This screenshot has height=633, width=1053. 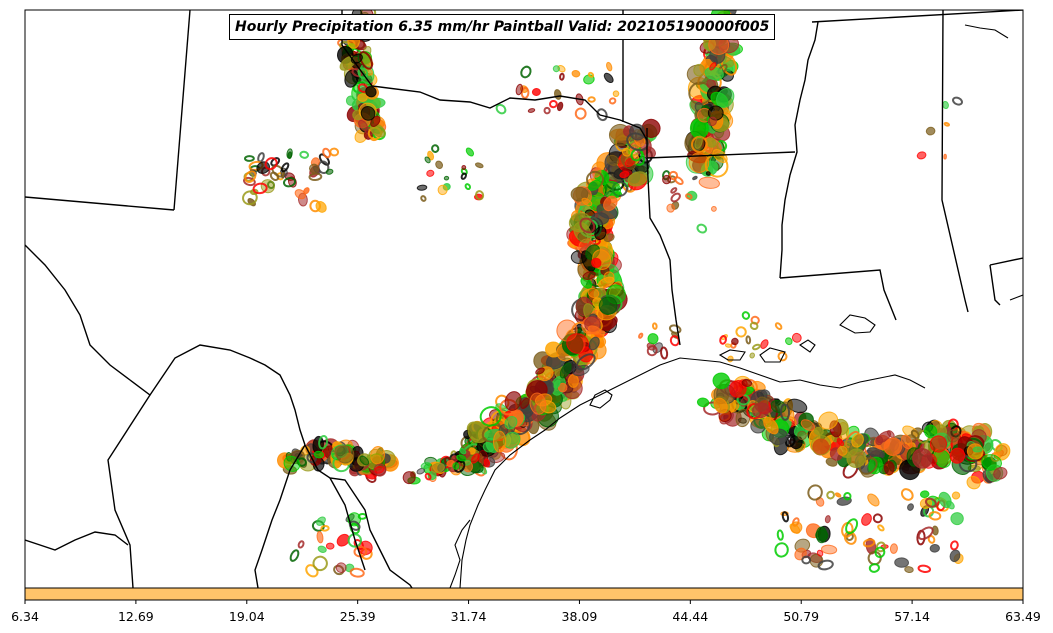 I want to click on colorbar-tick-label: 31.74, so click(x=468, y=616).